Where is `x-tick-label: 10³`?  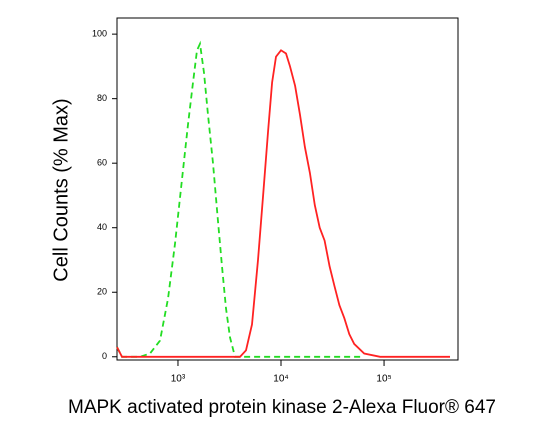 x-tick-label: 10³ is located at coordinates (178, 379).